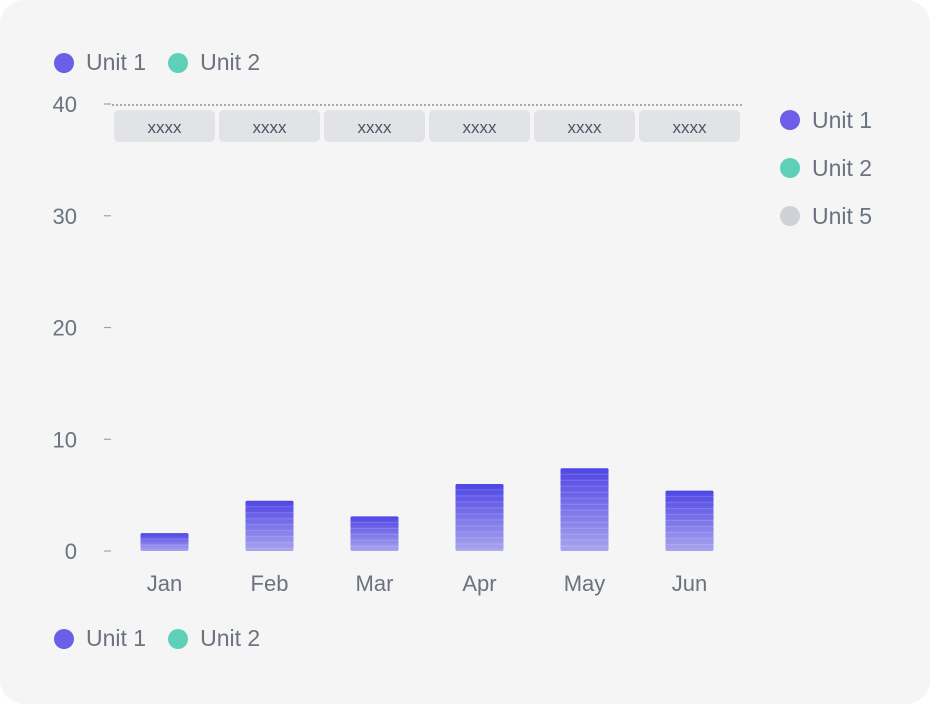  Describe the element at coordinates (479, 517) in the screenshot. I see `bar-apr` at that location.